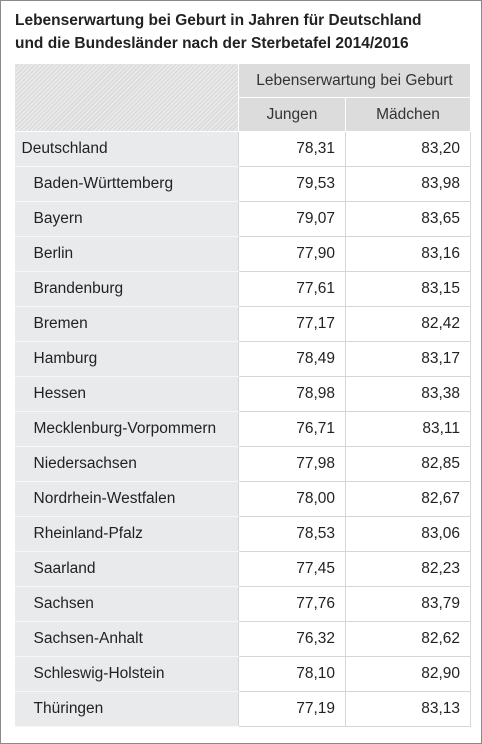  Describe the element at coordinates (126, 499) in the screenshot. I see `region-name-cell: Nordrhein-Westfalen` at that location.